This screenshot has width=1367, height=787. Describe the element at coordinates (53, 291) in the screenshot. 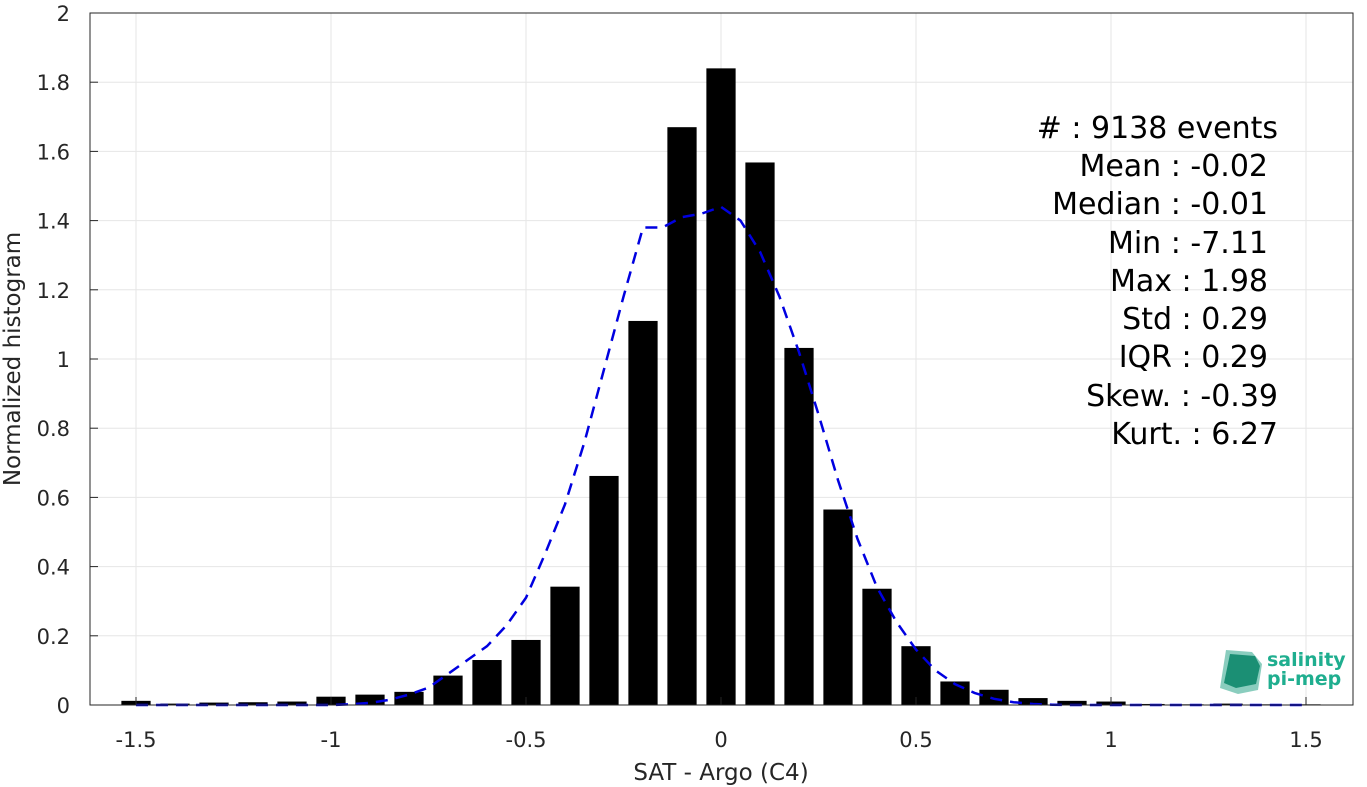

I see `y-tick-label: 1.2` at that location.